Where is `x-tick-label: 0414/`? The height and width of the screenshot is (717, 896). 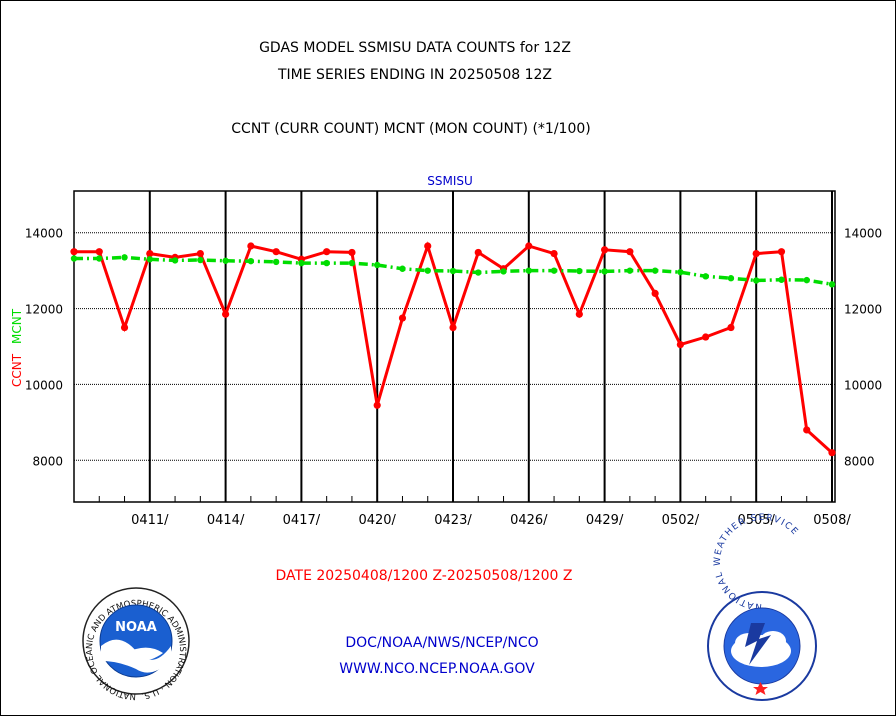
x-tick-label: 0414/ is located at coordinates (226, 520).